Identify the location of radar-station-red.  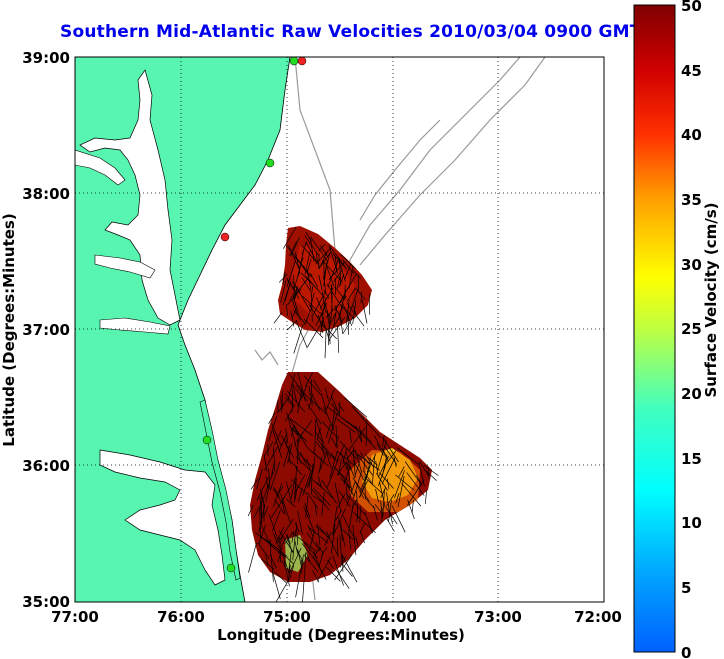
(302, 61).